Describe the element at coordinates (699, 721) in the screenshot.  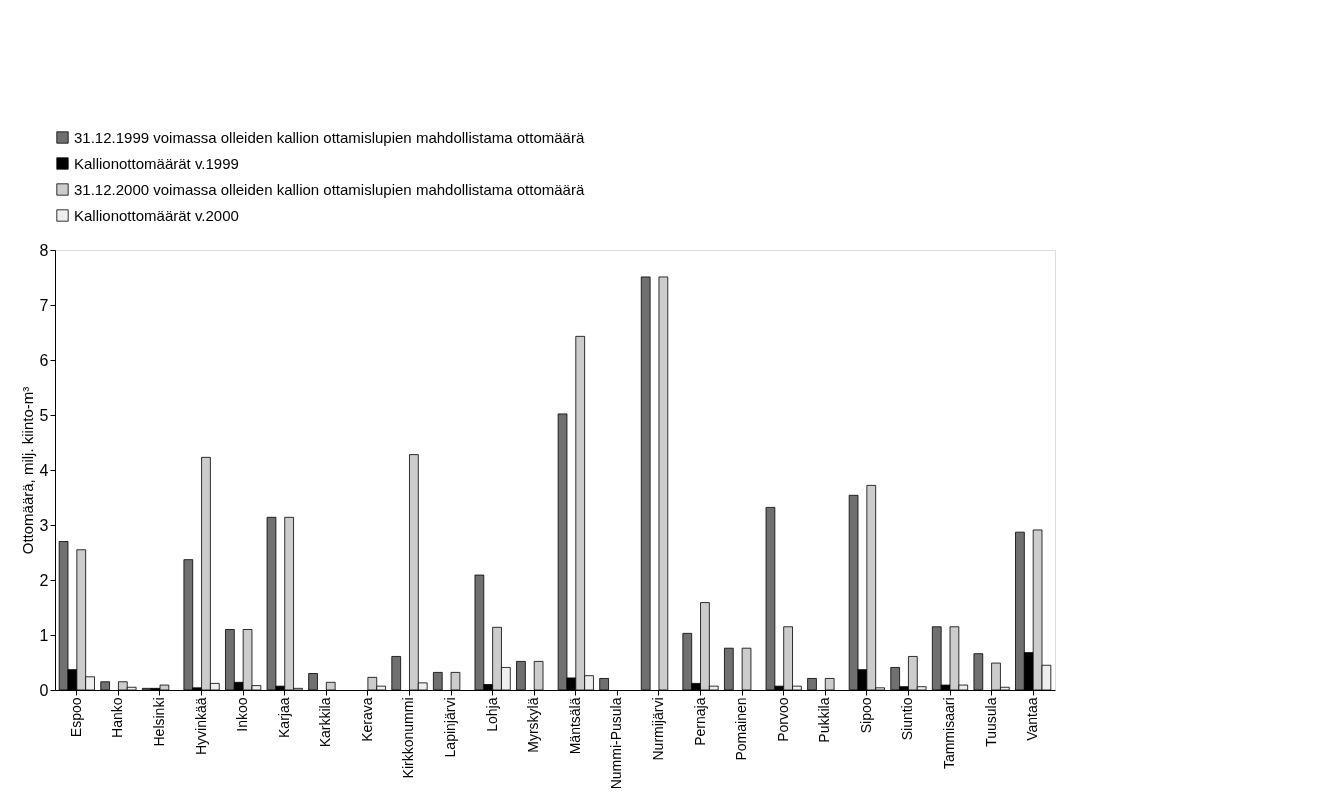
I see `x-tick-label: Pernaja` at that location.